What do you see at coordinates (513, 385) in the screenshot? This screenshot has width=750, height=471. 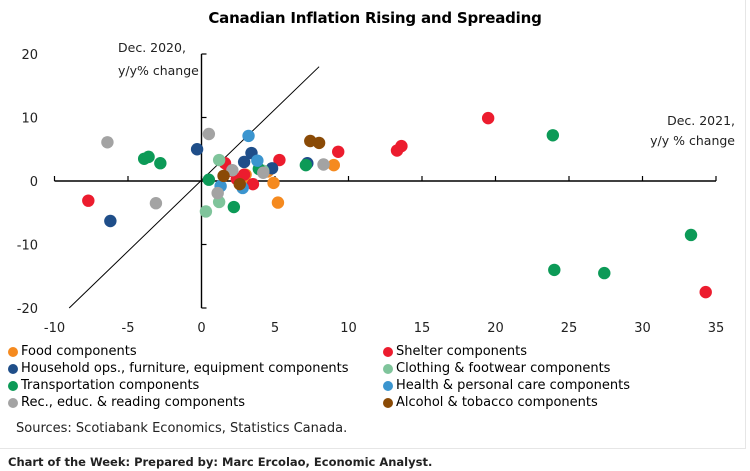 I see `legend-label: Health & personal care components` at bounding box center [513, 385].